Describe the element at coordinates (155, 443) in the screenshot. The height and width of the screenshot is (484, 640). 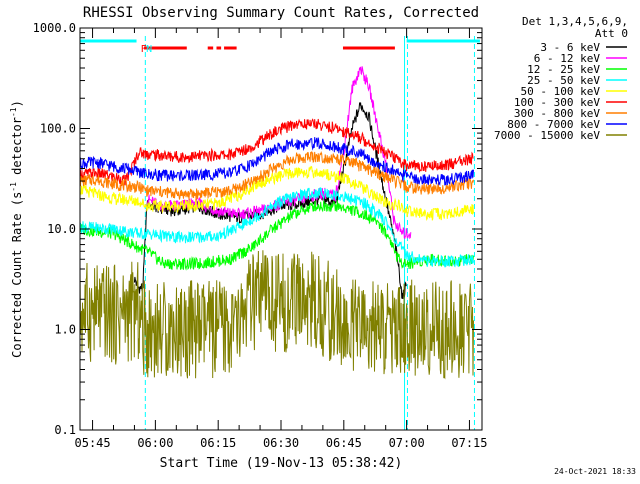
I see `x-tick-label: 06:00` at that location.